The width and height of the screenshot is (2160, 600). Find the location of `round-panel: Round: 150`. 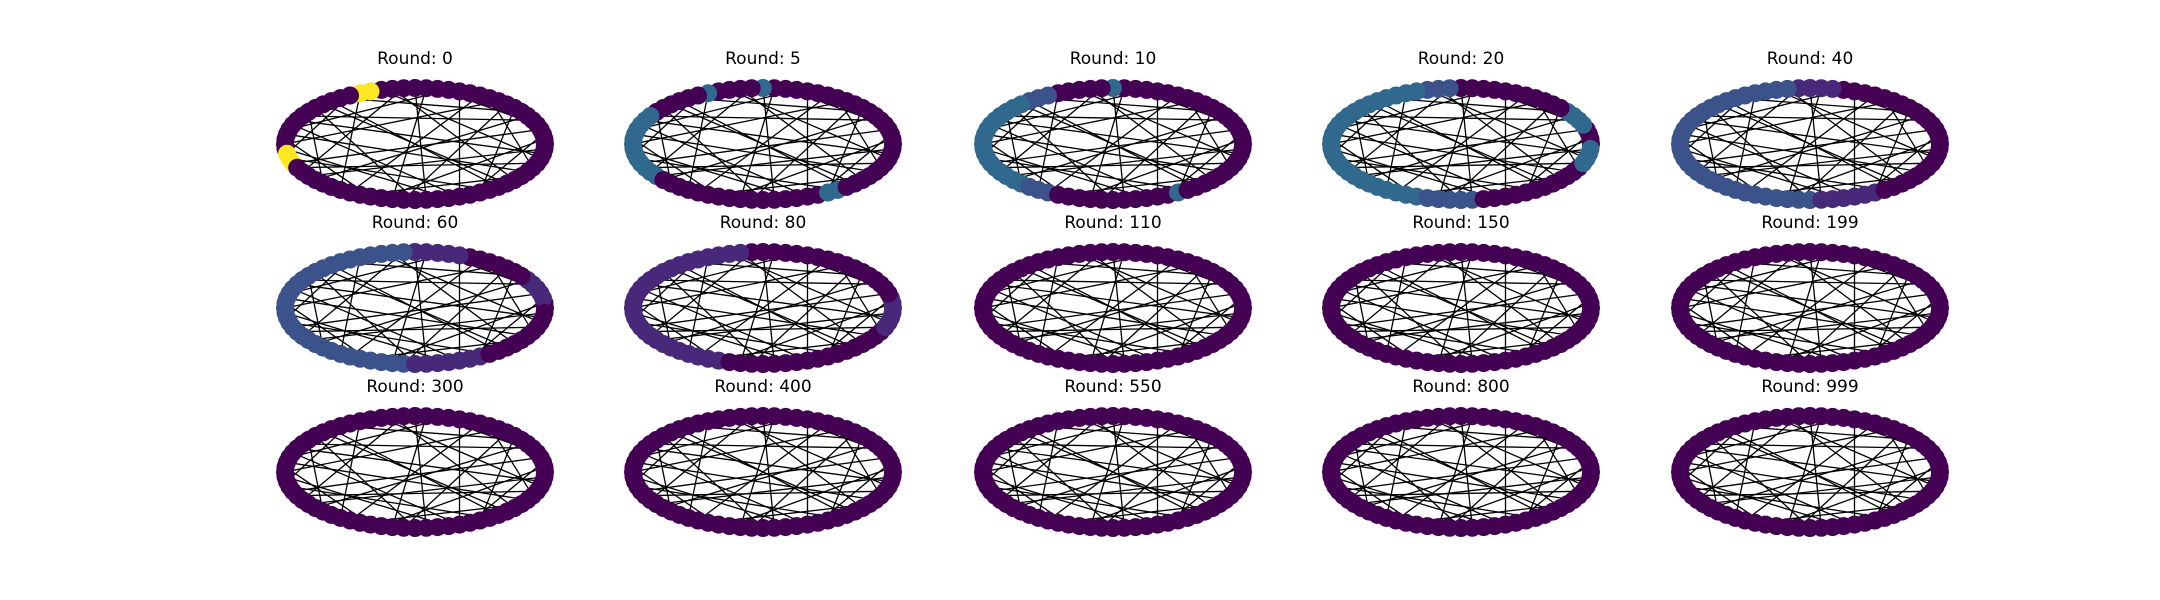

round-panel: Round: 150 is located at coordinates (1461, 293).